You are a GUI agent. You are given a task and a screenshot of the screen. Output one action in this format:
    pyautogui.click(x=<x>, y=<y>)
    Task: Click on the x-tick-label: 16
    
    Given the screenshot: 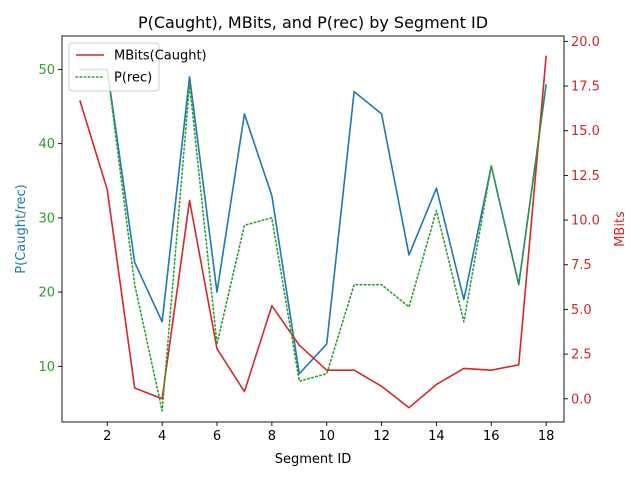 What is the action you would take?
    pyautogui.click(x=491, y=436)
    